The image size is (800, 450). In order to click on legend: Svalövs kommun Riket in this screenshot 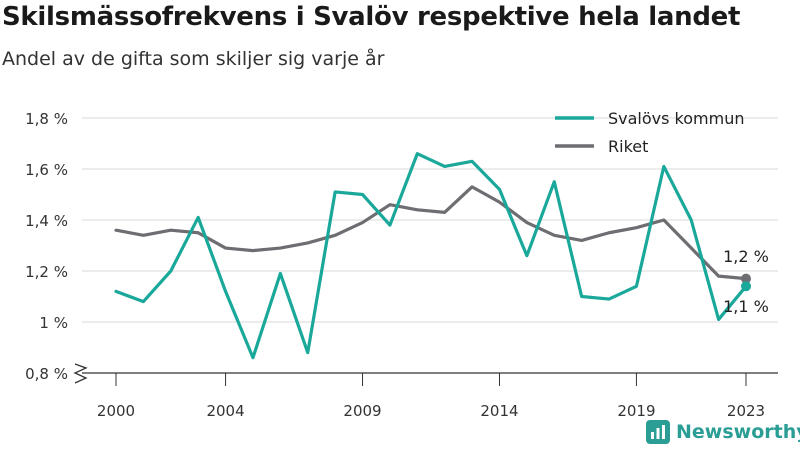, I will do `click(650, 132)`.